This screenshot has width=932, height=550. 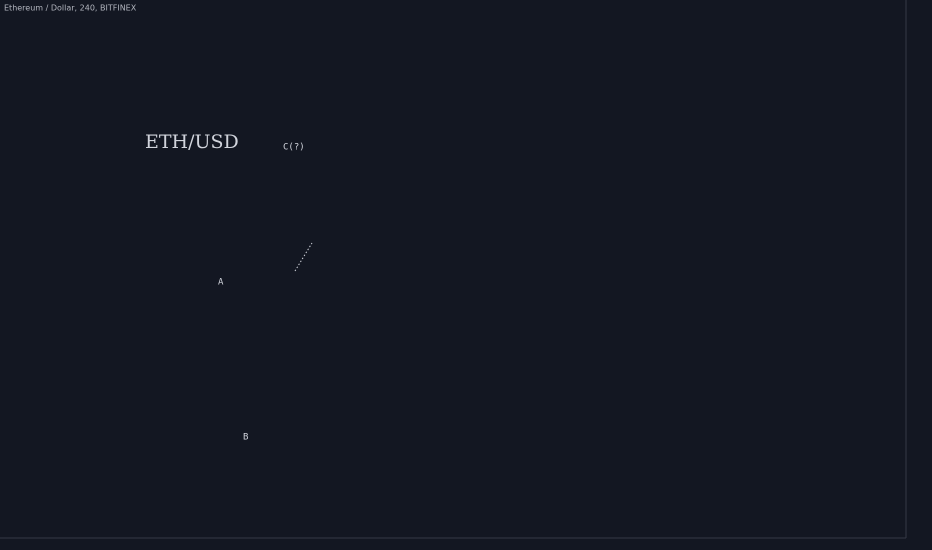 I want to click on wave-label: C(?), so click(x=294, y=148).